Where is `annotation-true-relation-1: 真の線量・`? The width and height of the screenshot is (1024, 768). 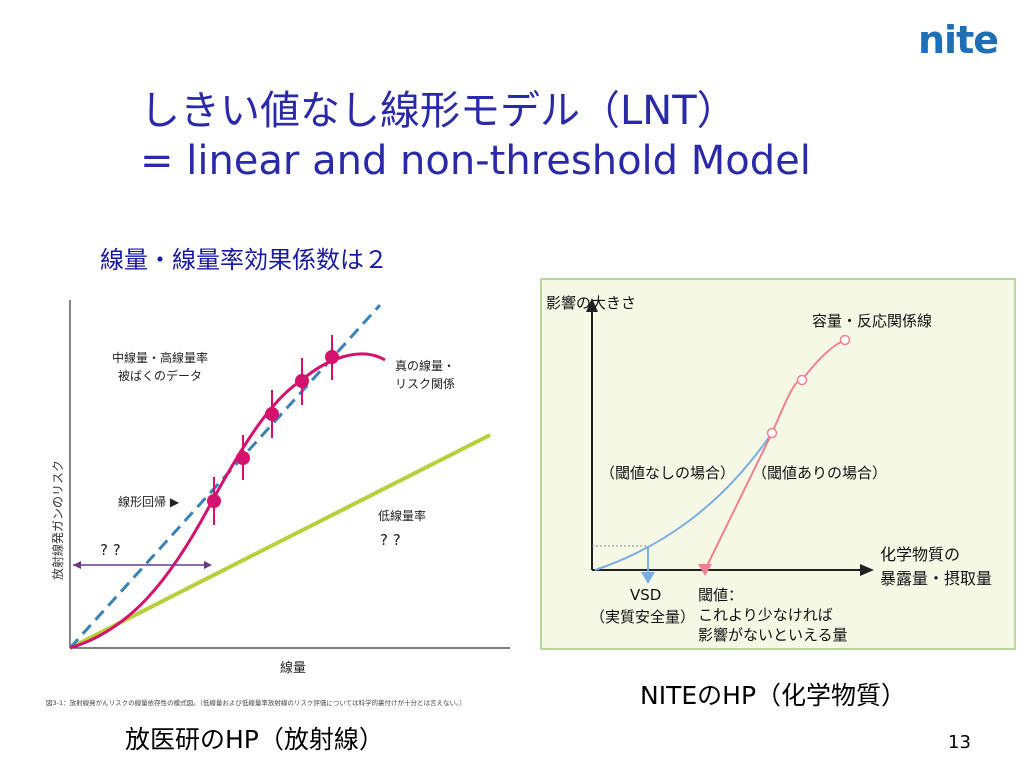
annotation-true-relation-1: 真の線量・ is located at coordinates (425, 365).